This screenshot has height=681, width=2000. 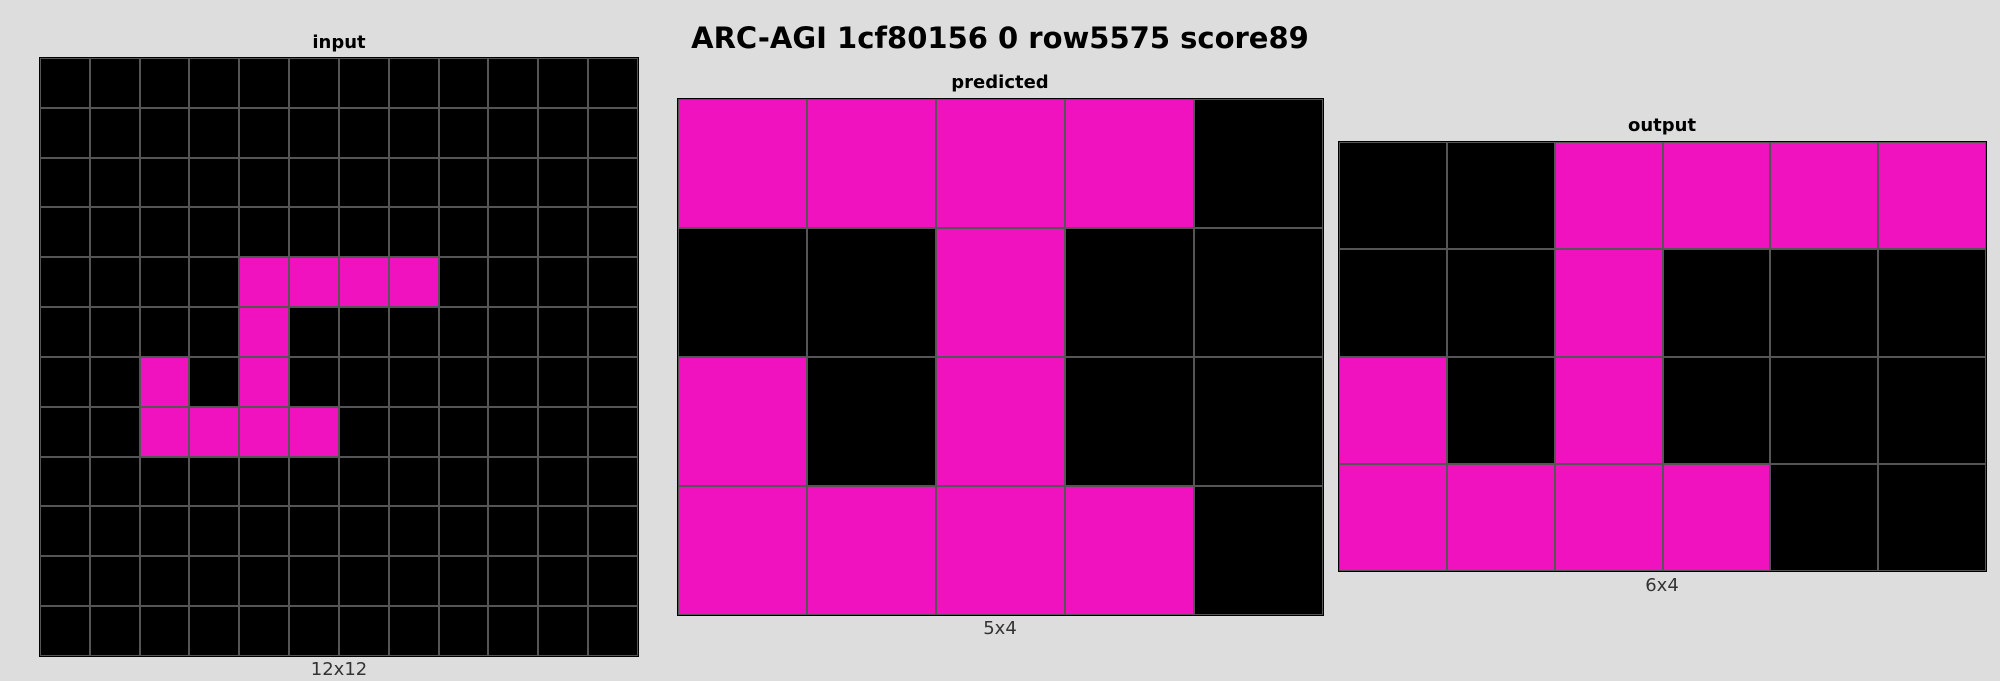 I want to click on predicted-cell-r1-c1, so click(x=871, y=292).